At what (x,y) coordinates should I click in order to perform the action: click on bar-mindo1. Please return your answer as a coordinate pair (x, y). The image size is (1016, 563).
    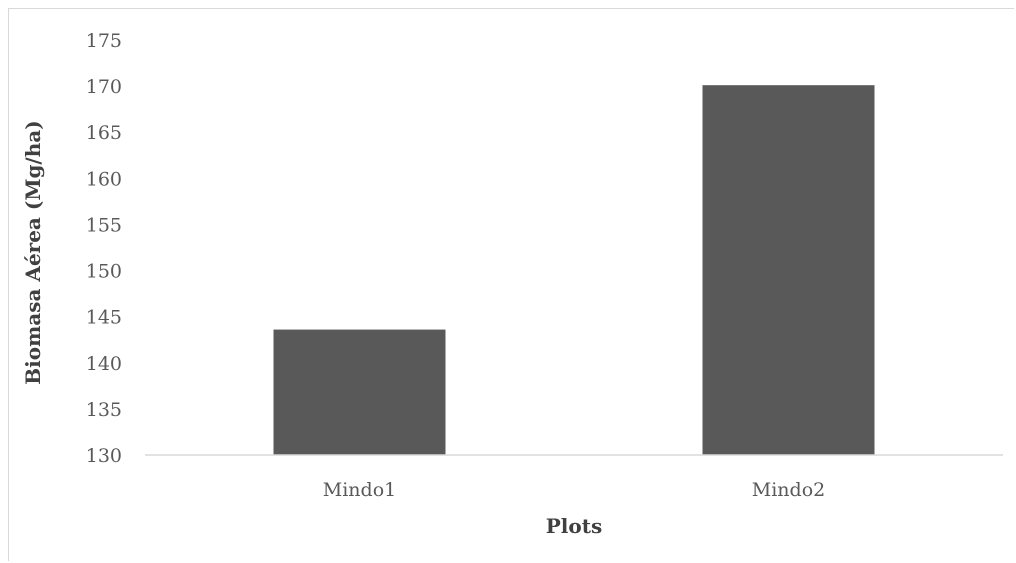
    Looking at the image, I should click on (359, 392).